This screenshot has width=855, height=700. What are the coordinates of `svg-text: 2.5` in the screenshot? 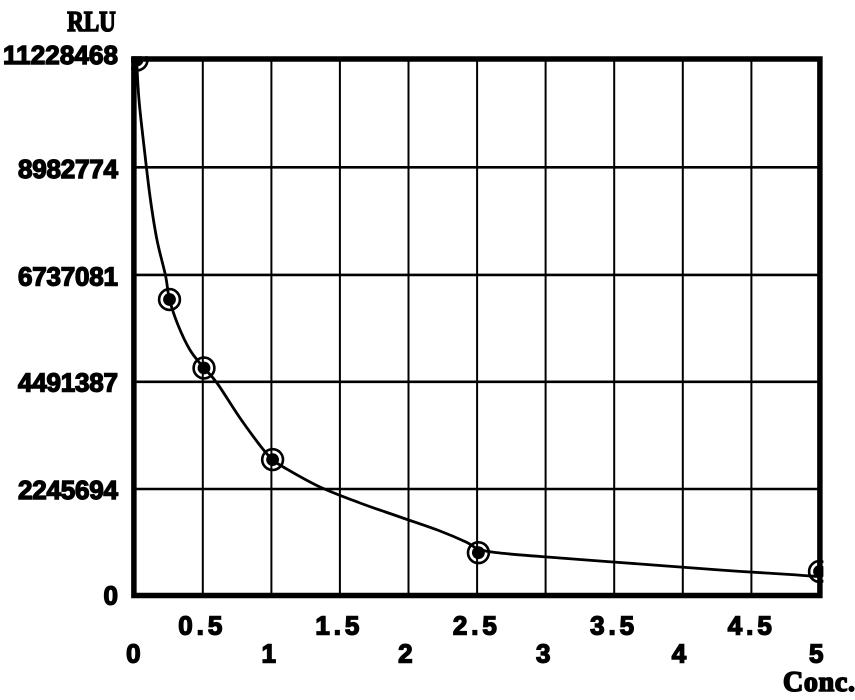 It's located at (475, 626).